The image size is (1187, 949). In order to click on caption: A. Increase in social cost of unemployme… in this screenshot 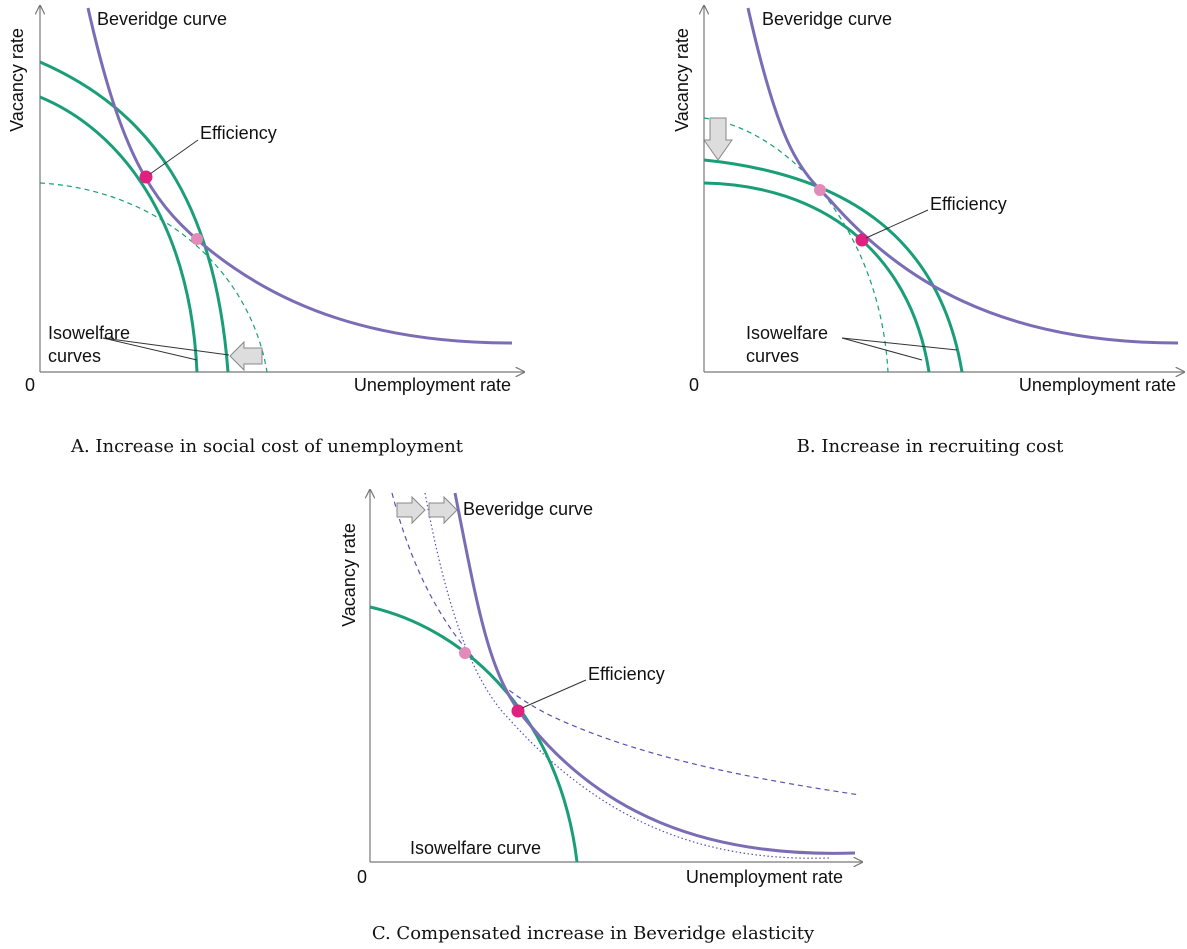, I will do `click(267, 446)`.